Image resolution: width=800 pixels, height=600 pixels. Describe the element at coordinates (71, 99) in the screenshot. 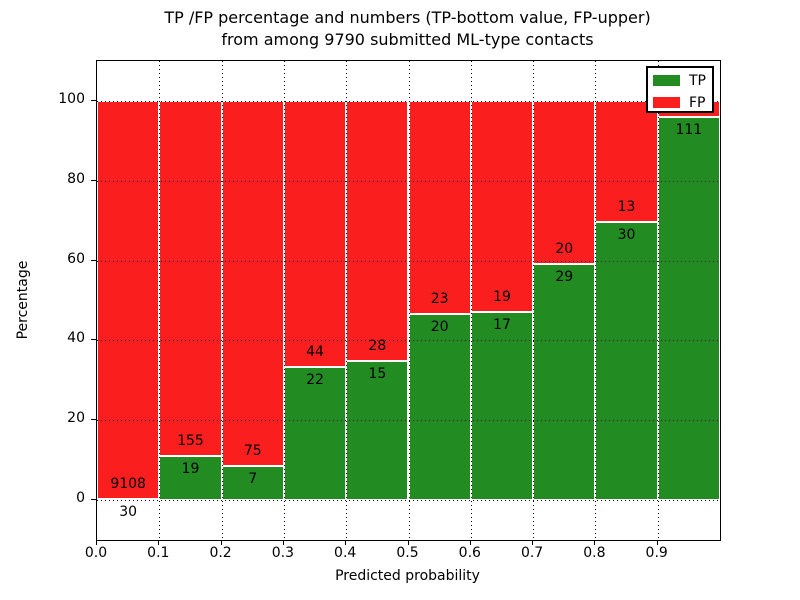

I see `y-tick-label: 100` at that location.